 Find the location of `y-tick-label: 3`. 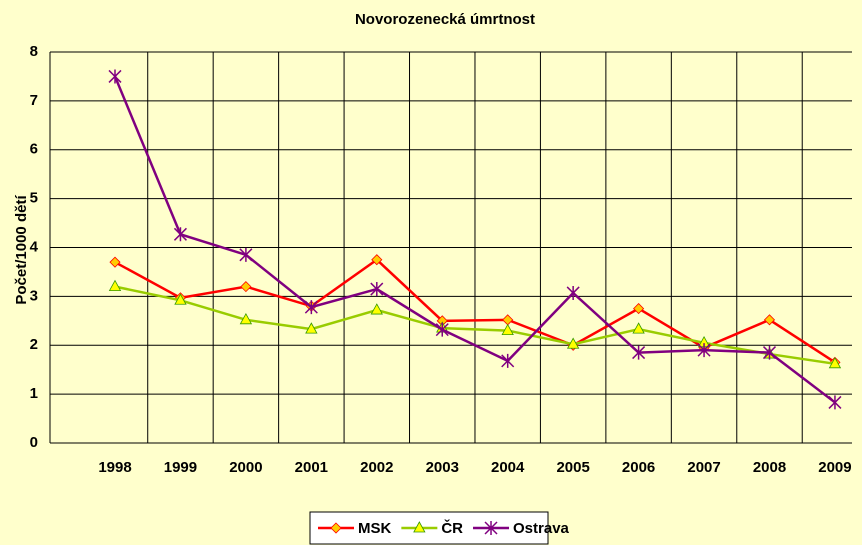

y-tick-label: 3 is located at coordinates (34, 295).